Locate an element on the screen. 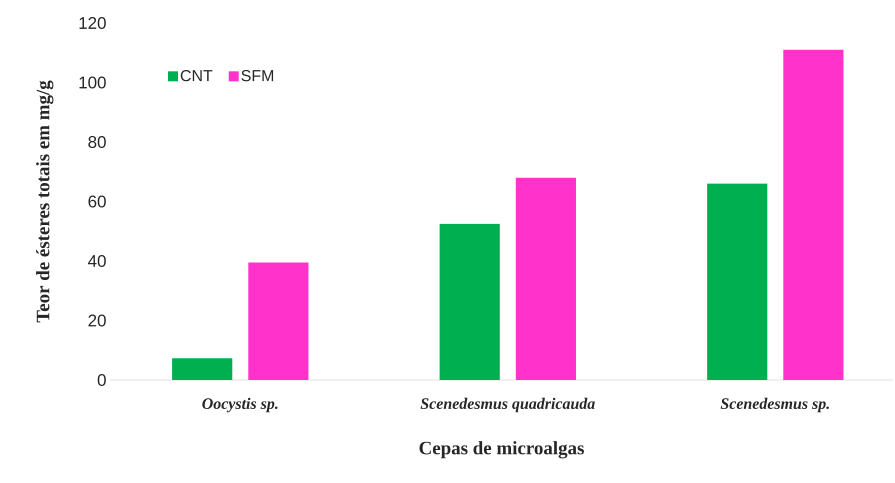 The image size is (895, 483). x-tick-label: Scenedesmus quadricauda is located at coordinates (507, 405).